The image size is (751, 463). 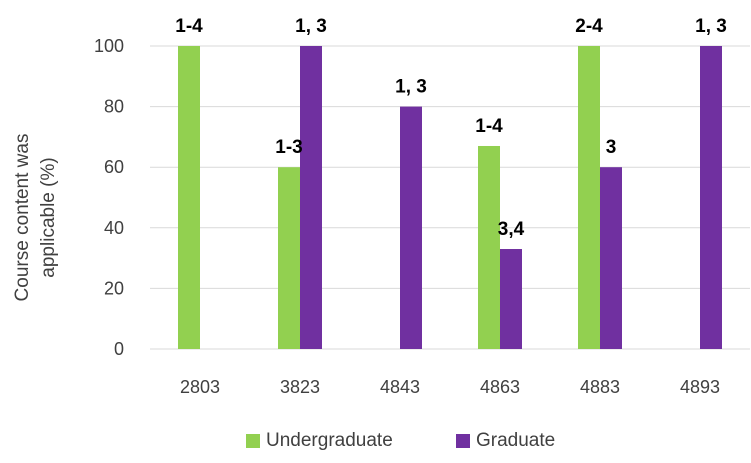 What do you see at coordinates (611, 147) in the screenshot?
I see `data-label: 3` at bounding box center [611, 147].